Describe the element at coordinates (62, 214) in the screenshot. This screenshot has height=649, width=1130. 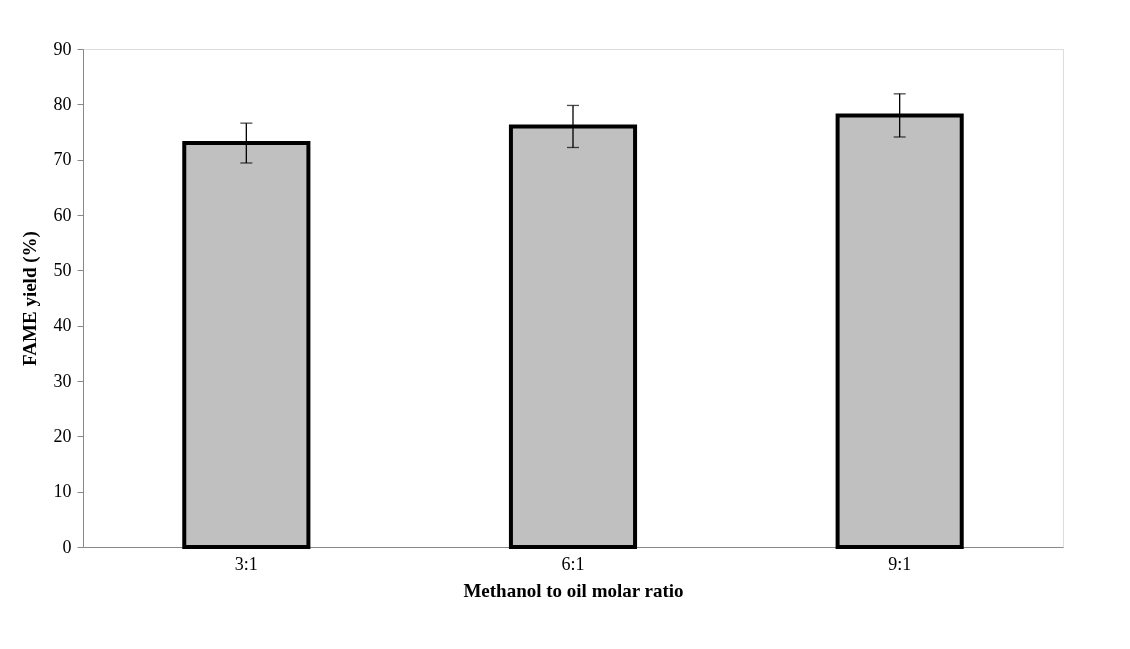
I see `y-tick-label: 60` at that location.